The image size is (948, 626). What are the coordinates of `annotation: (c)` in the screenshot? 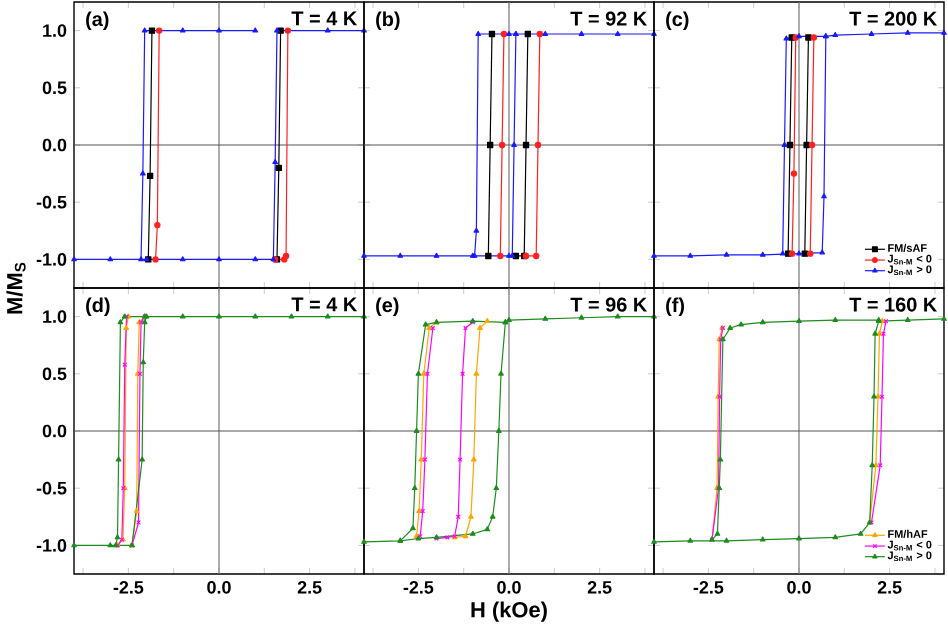 It's located at (677, 21).